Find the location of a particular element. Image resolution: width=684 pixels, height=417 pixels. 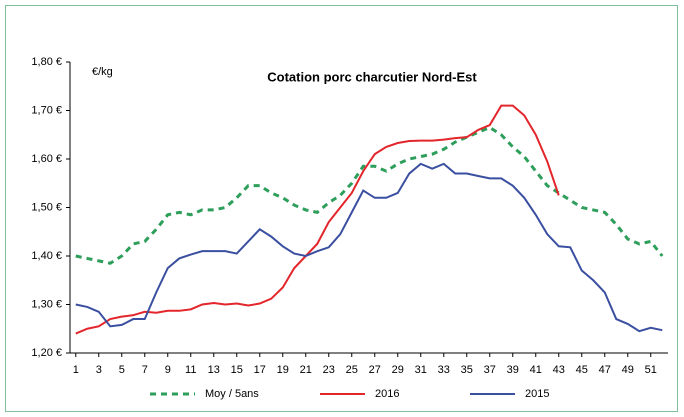

y-tick-label: 1,20 € is located at coordinates (46, 353).